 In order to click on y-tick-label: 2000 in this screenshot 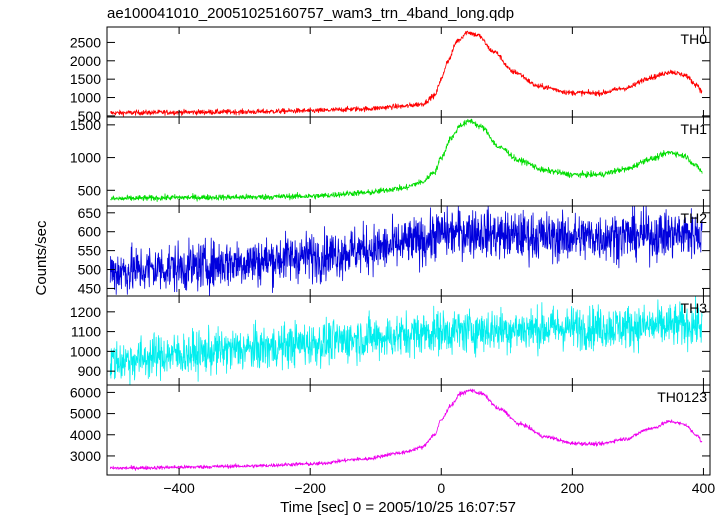, I will do `click(85, 61)`.